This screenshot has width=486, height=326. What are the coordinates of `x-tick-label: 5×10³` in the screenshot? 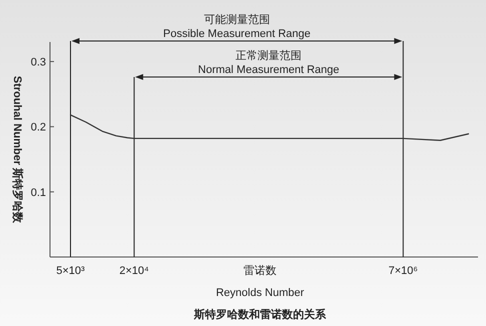 It's located at (71, 271).